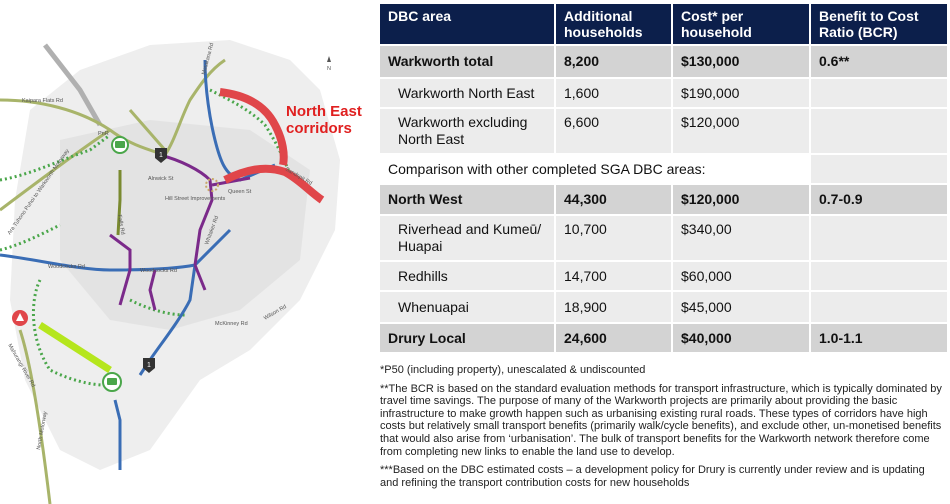 This screenshot has width=950, height=504. Describe the element at coordinates (75, 347) in the screenshot. I see `lime-corridor` at that location.